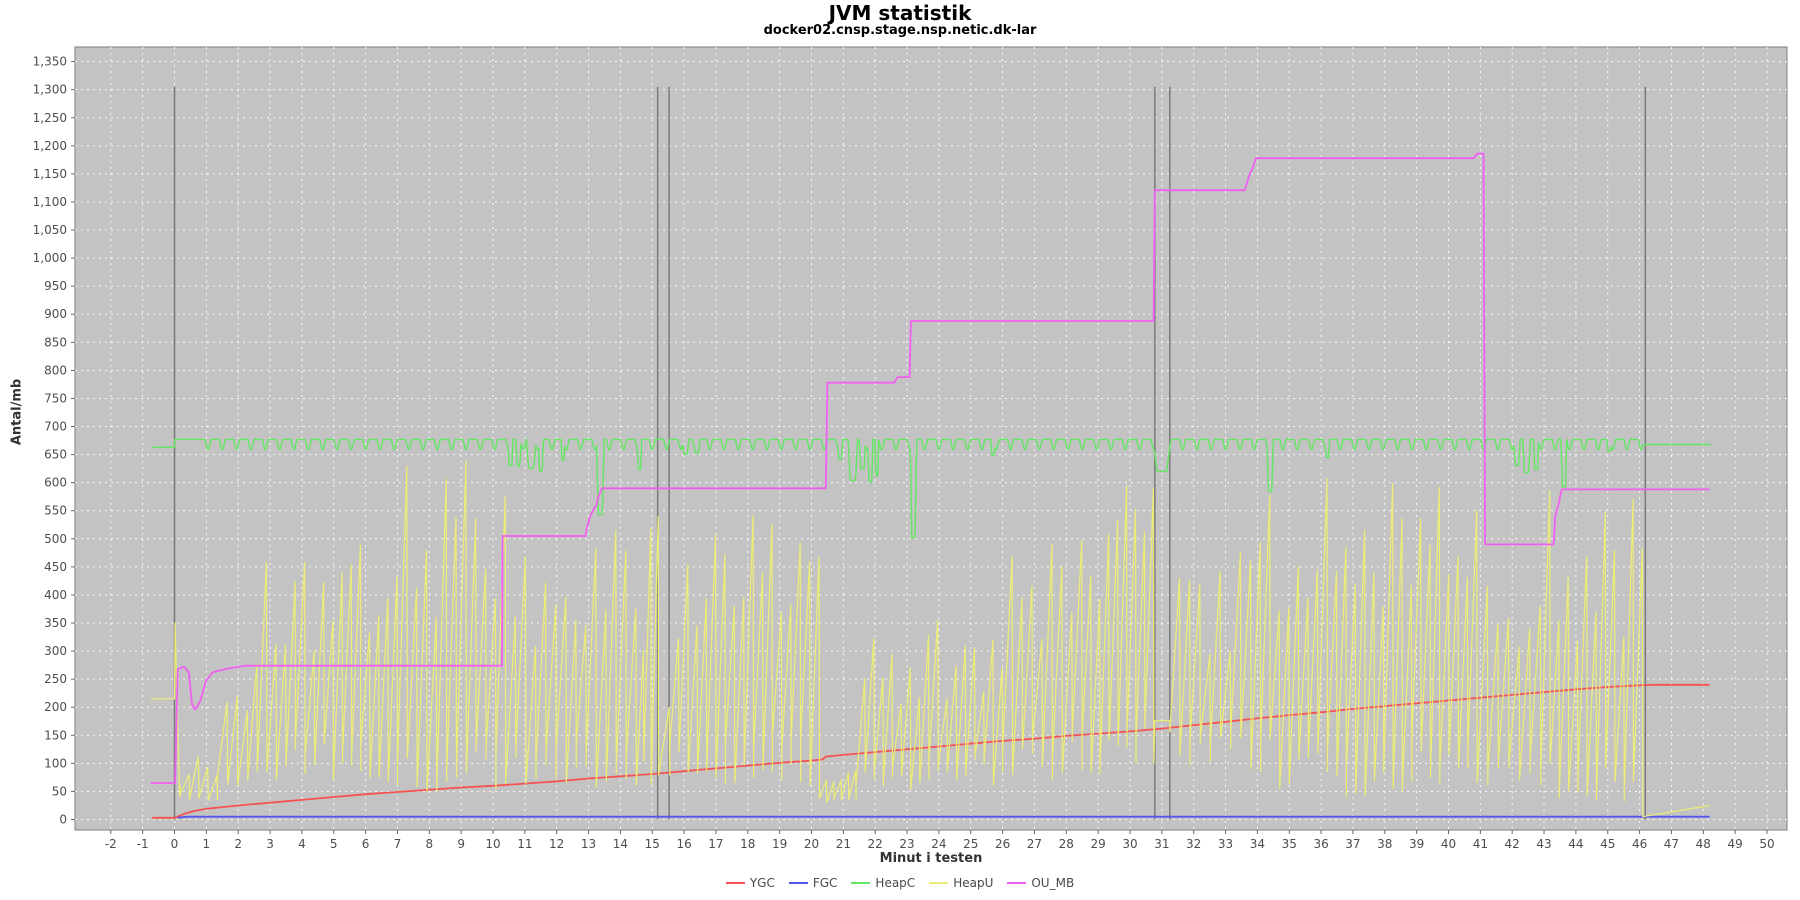  What do you see at coordinates (55, 398) in the screenshot?
I see `y-tick-label: 750` at bounding box center [55, 398].